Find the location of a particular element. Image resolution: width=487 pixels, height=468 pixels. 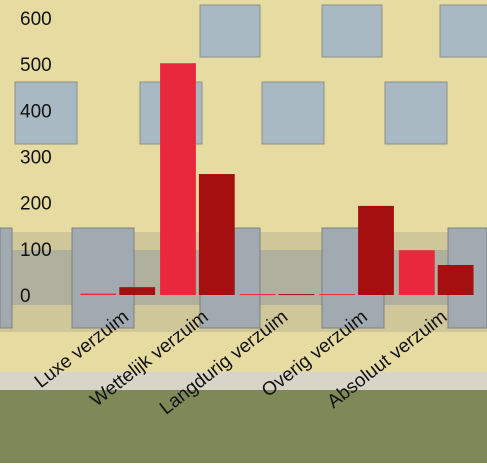

y-tick-label: 400 is located at coordinates (36, 111).